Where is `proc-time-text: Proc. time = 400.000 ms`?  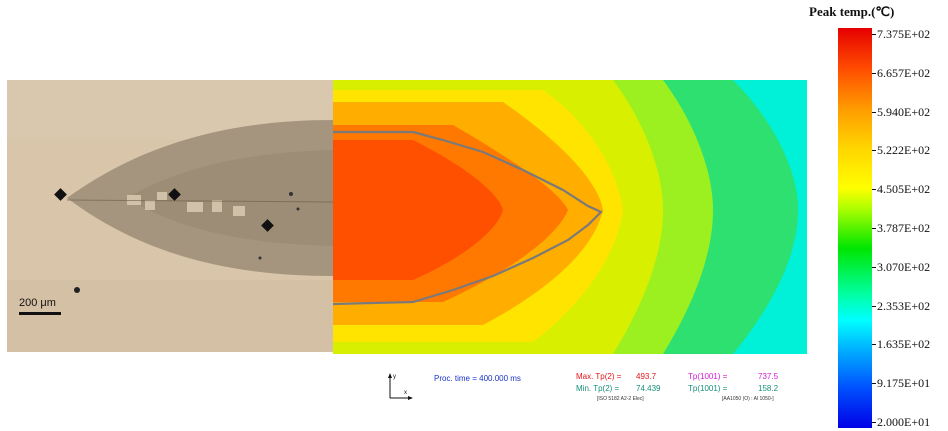 proc-time-text: Proc. time = 400.000 ms is located at coordinates (477, 378).